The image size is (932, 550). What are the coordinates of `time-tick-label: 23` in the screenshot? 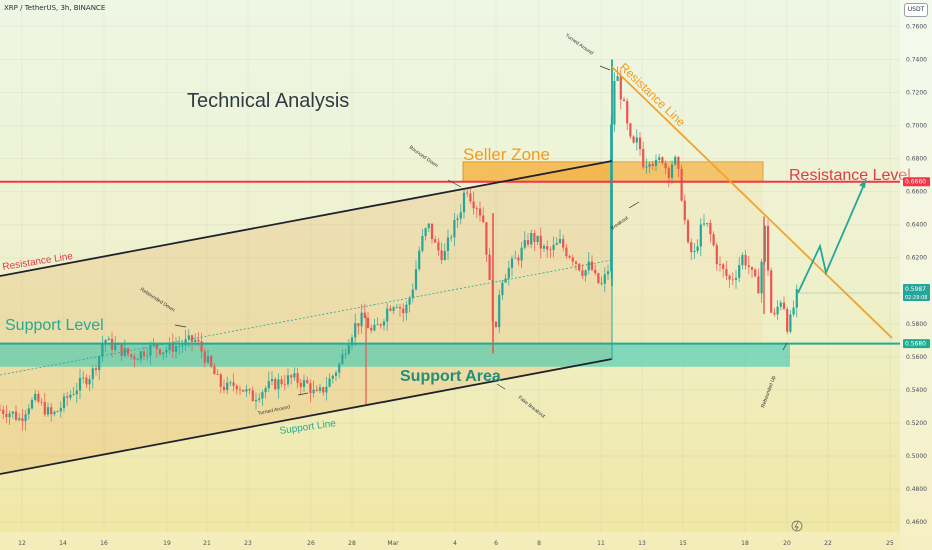 It's located at (248, 543).